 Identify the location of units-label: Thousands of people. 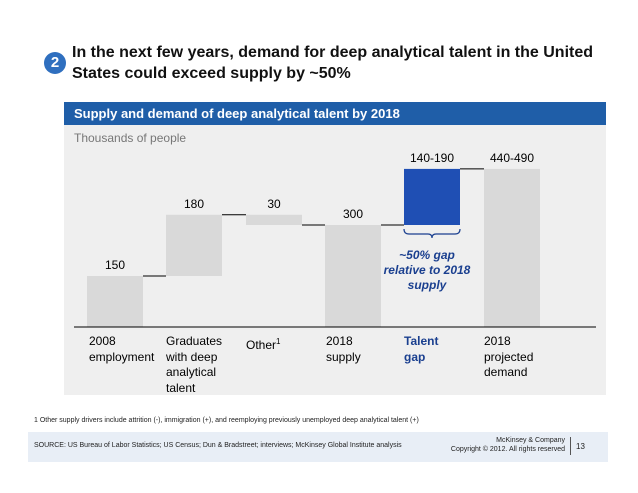
(130, 138).